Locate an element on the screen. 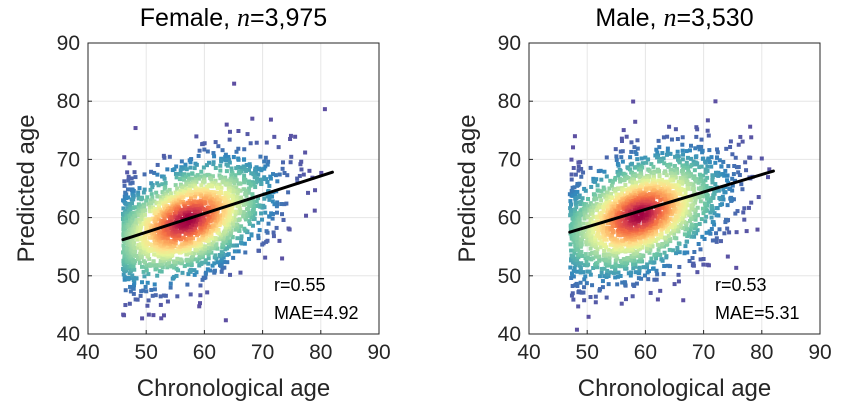  chart-title-prefix: Female, is located at coordinates (188, 18).